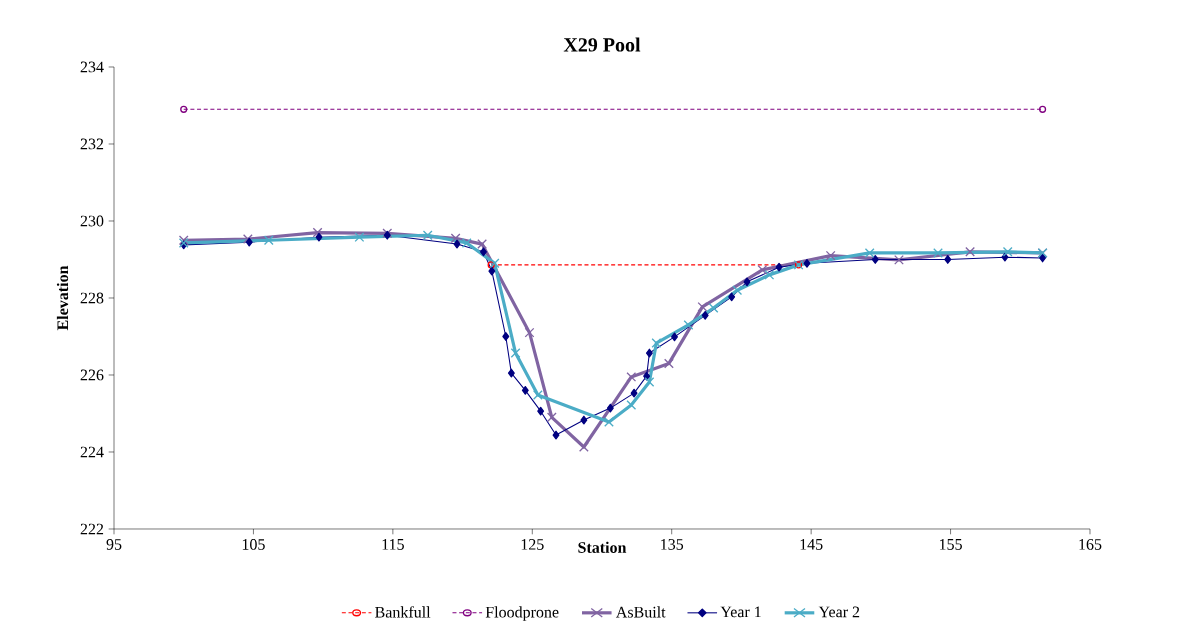 This screenshot has height=623, width=1203. What do you see at coordinates (839, 612) in the screenshot?
I see `legend-label: Year 2` at bounding box center [839, 612].